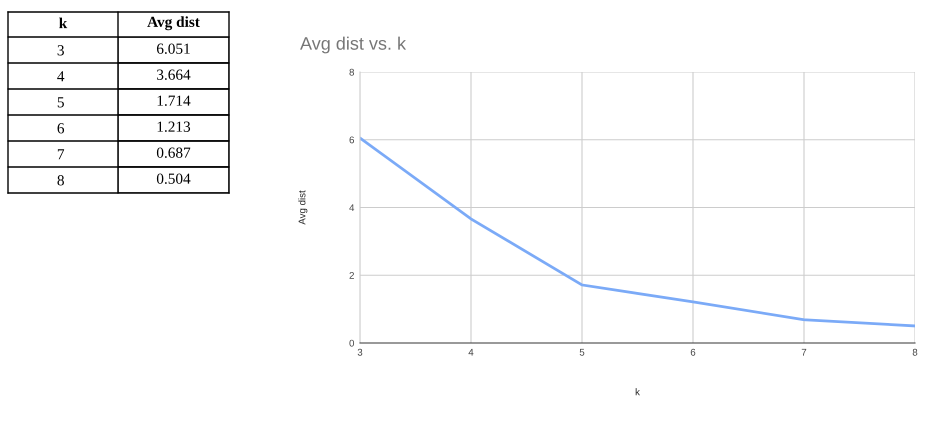 This screenshot has width=947, height=428. Describe the element at coordinates (471, 352) in the screenshot. I see `x-tick-label: 4` at that location.